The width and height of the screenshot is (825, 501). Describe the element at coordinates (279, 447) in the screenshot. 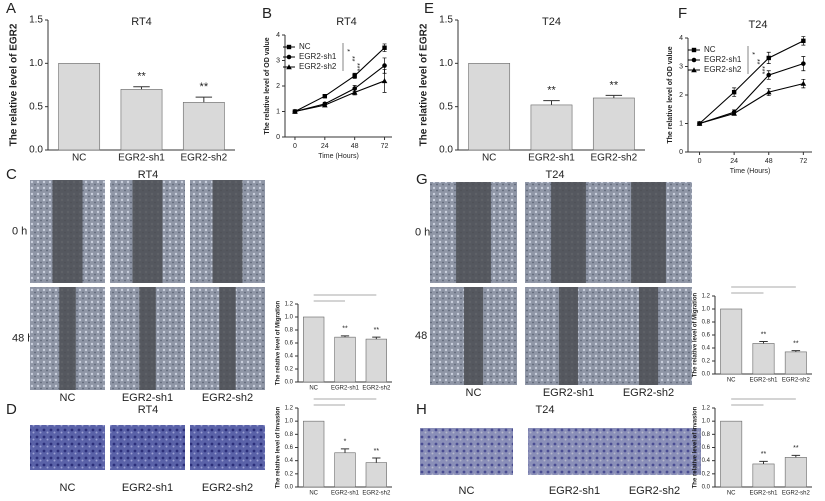

I see `y-axis-label: The relative level of Invasion` at that location.